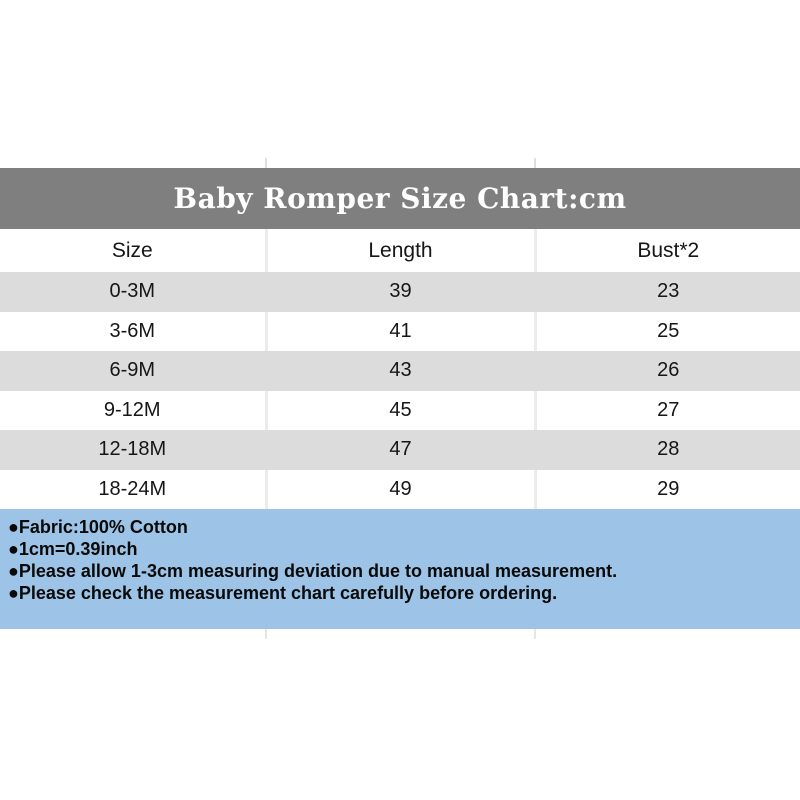 This screenshot has height=800, width=800. I want to click on table-row: 6-9M 43 26, so click(400, 371).